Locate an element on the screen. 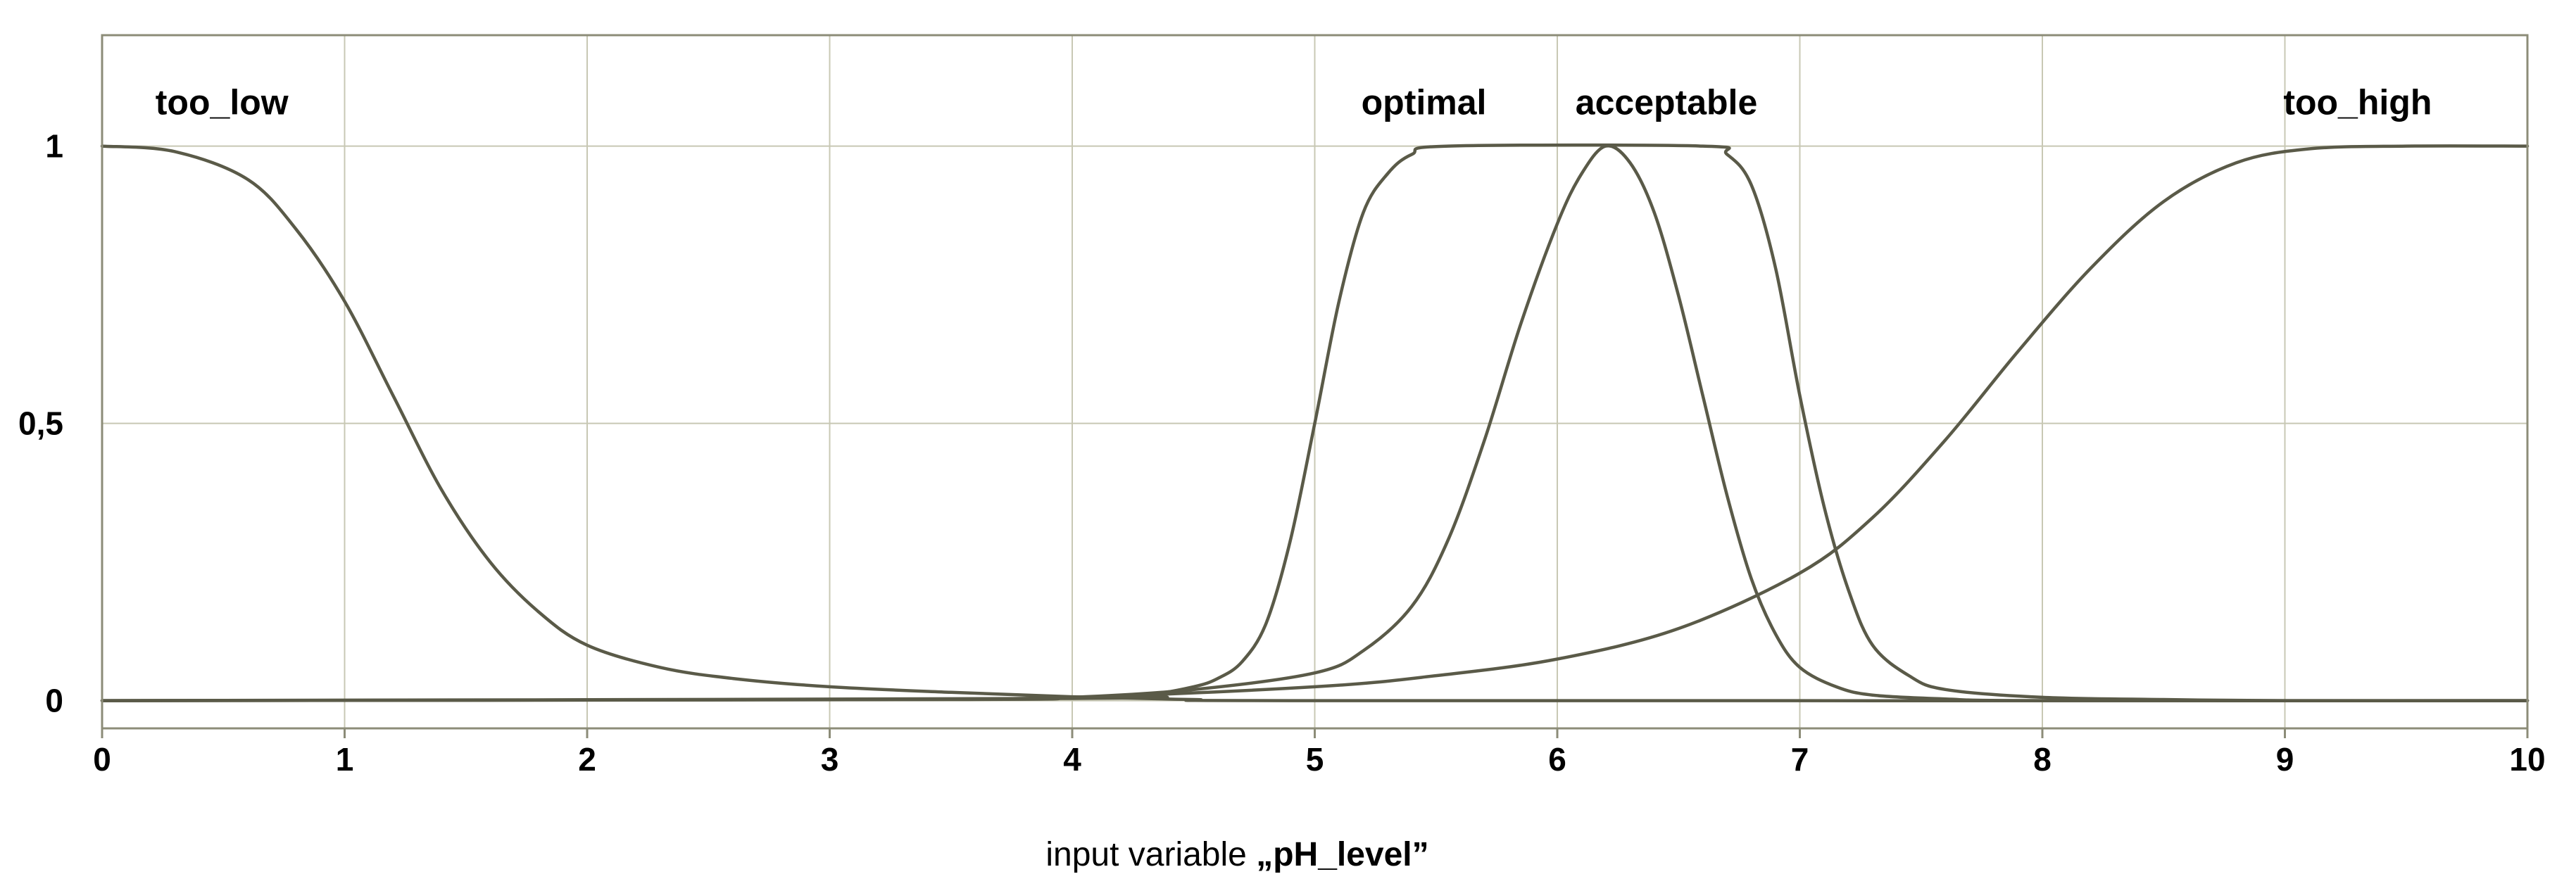 This screenshot has height=886, width=2576. x-tick-label: 8 is located at coordinates (2043, 760).